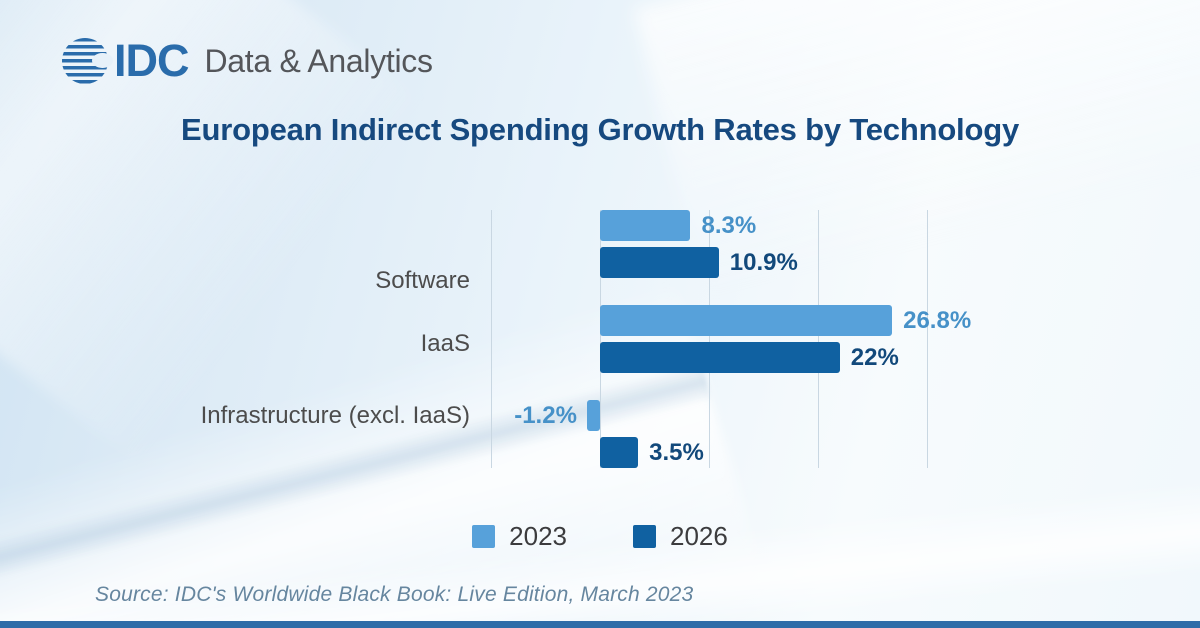  What do you see at coordinates (600, 536) in the screenshot?
I see `chart-legend: 2023 2026` at bounding box center [600, 536].